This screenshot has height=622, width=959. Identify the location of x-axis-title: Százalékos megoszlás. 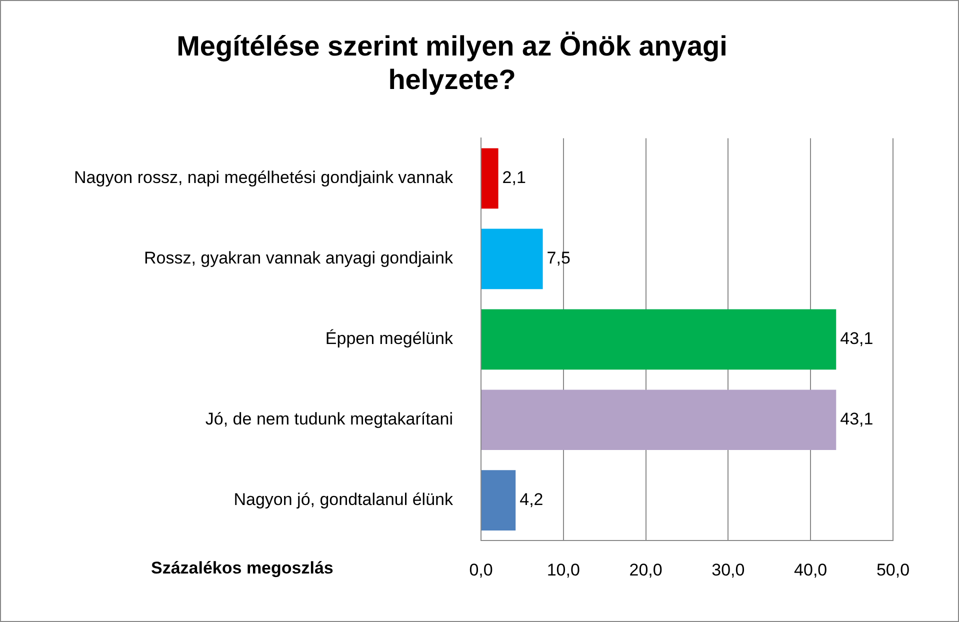
(242, 568).